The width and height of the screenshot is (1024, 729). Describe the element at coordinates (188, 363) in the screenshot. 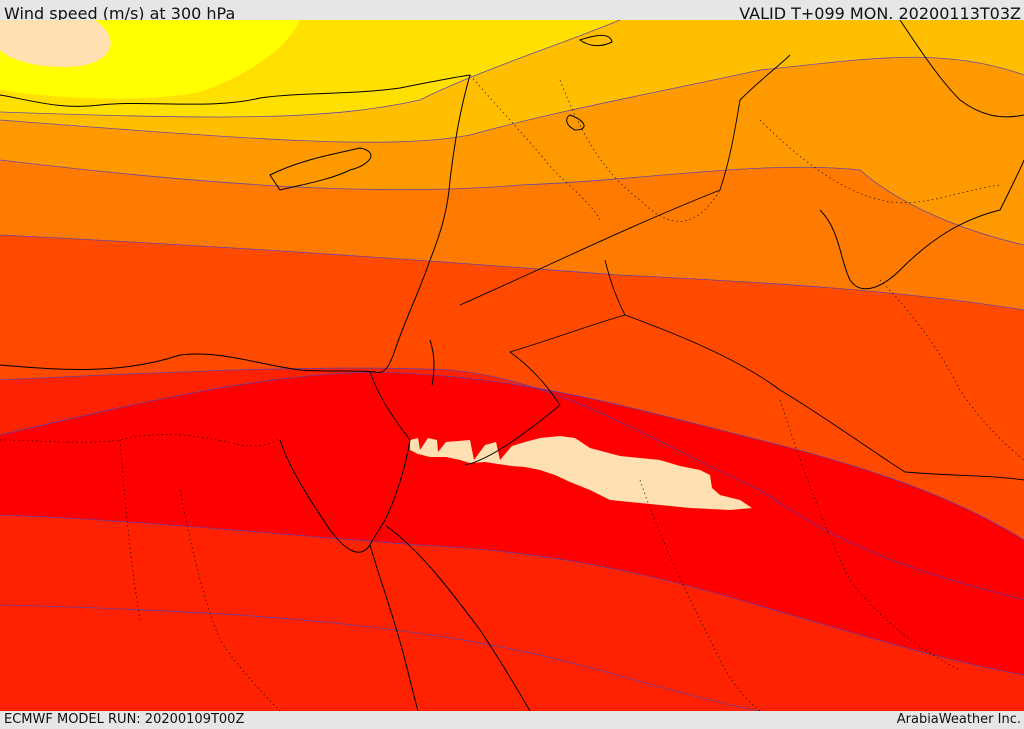

I see `egypt-coast` at that location.